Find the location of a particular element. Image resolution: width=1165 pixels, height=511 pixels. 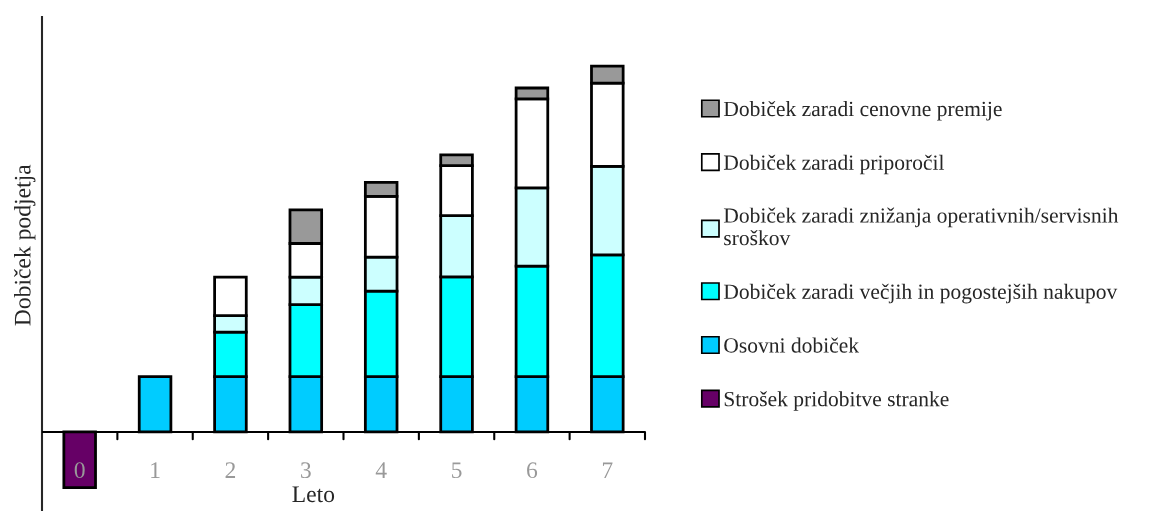

x-tick-label: 4 is located at coordinates (381, 470).